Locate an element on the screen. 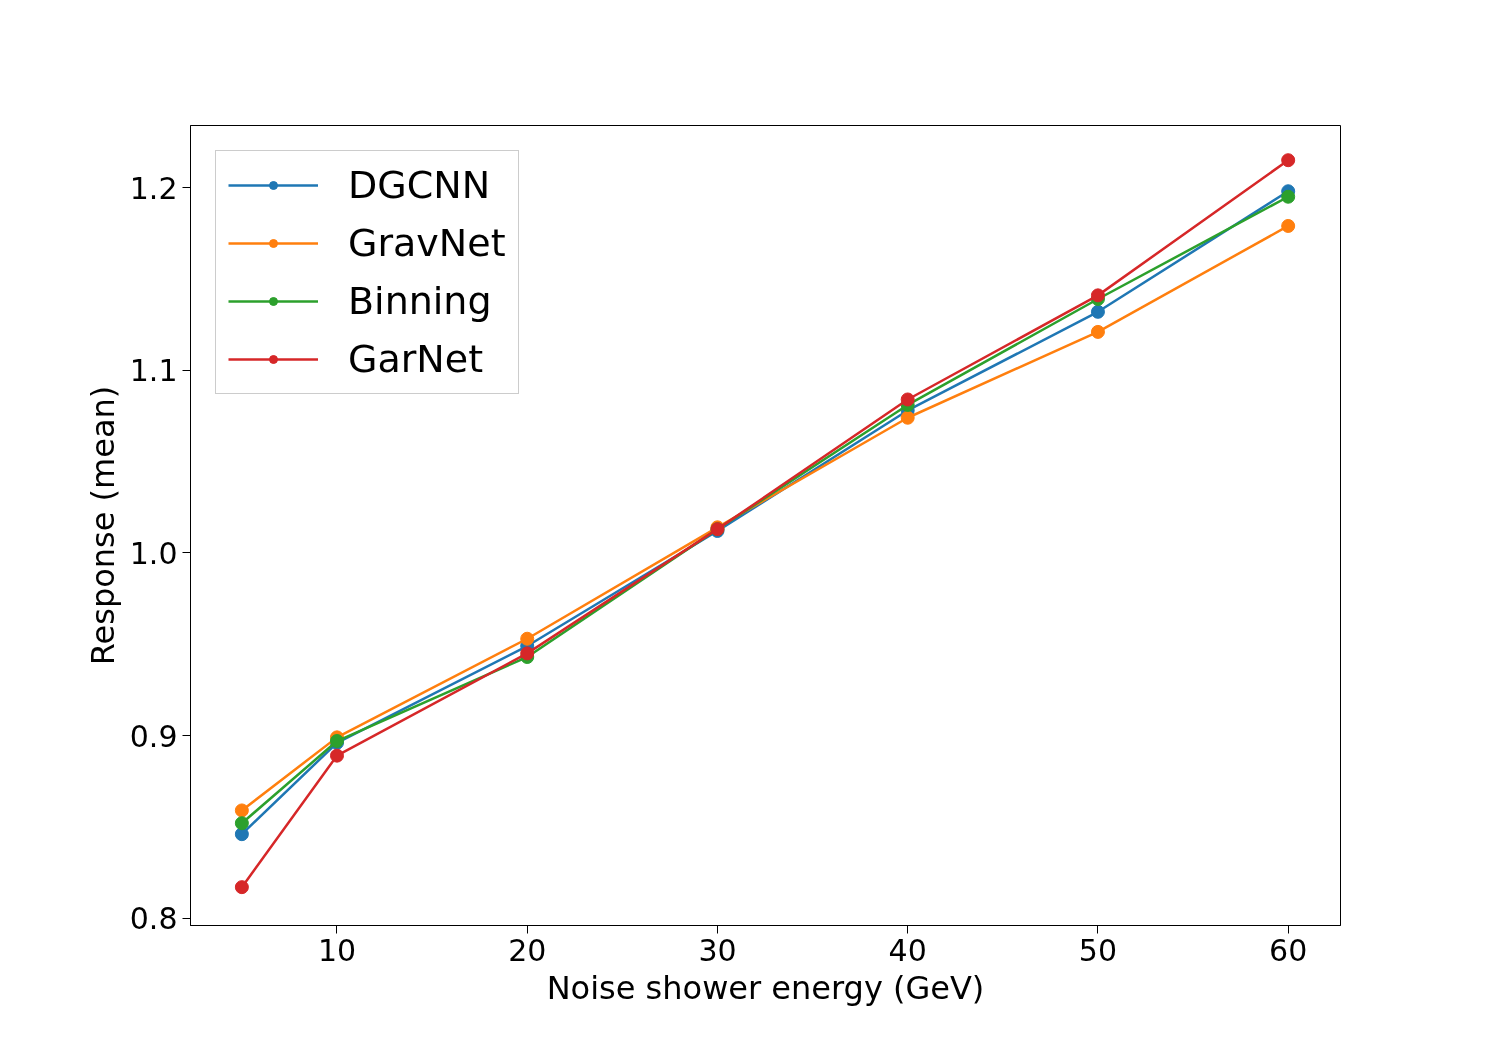 This screenshot has height=1050, width=1500. x-tick-label: 10 is located at coordinates (337, 950).